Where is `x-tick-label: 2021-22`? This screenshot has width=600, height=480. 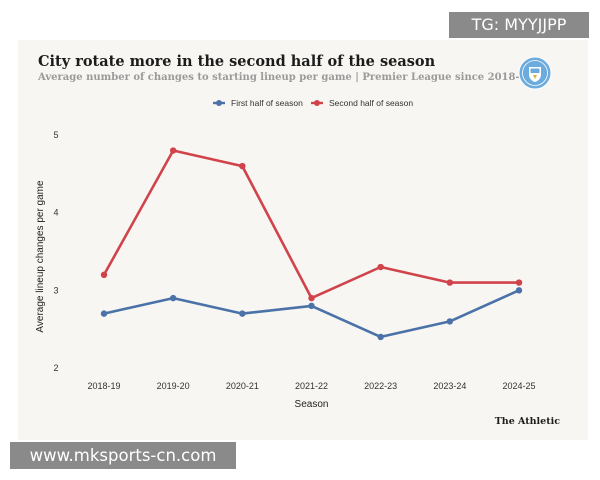 x-tick-label: 2021-22 is located at coordinates (311, 386).